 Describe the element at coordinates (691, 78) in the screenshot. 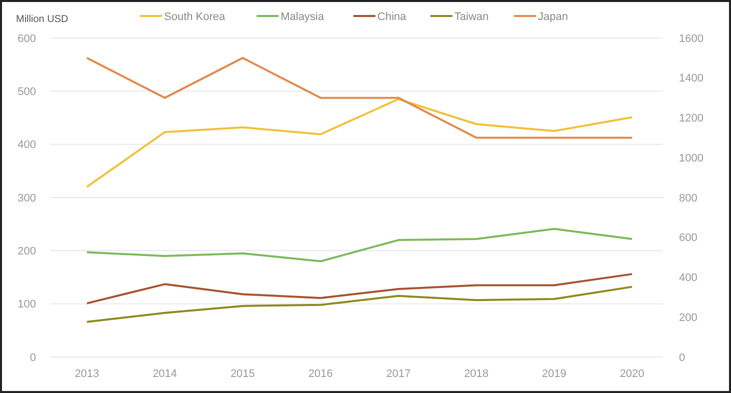

I see `y2-tick-label: 1400` at that location.